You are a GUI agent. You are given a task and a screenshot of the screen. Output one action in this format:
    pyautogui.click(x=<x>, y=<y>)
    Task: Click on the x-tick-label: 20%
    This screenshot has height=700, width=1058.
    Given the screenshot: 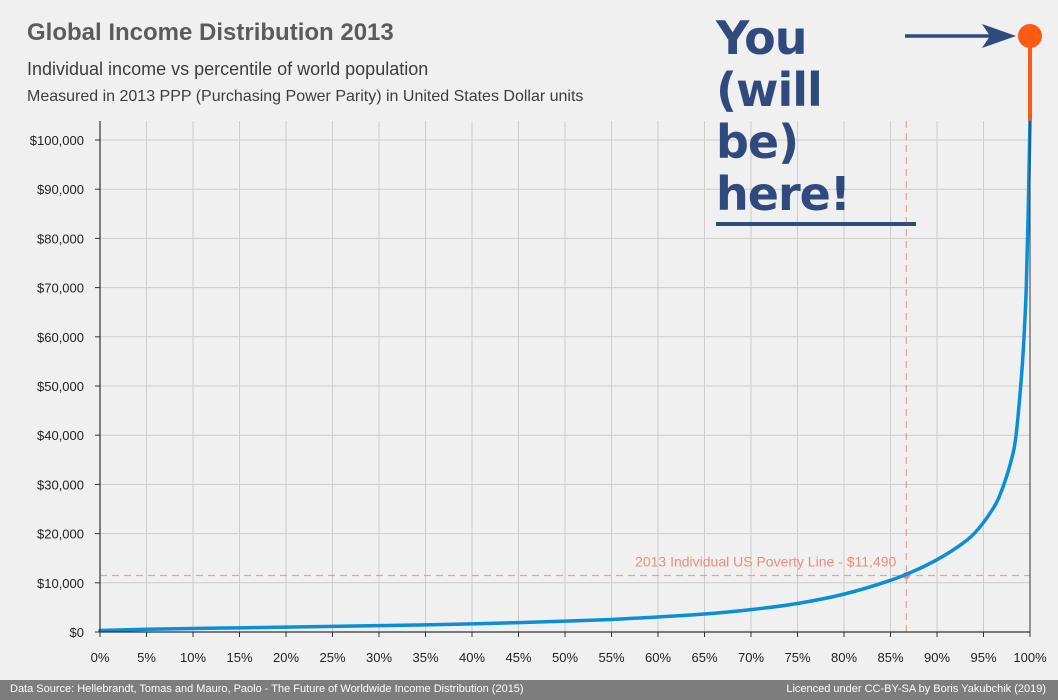 What is the action you would take?
    pyautogui.click(x=286, y=657)
    